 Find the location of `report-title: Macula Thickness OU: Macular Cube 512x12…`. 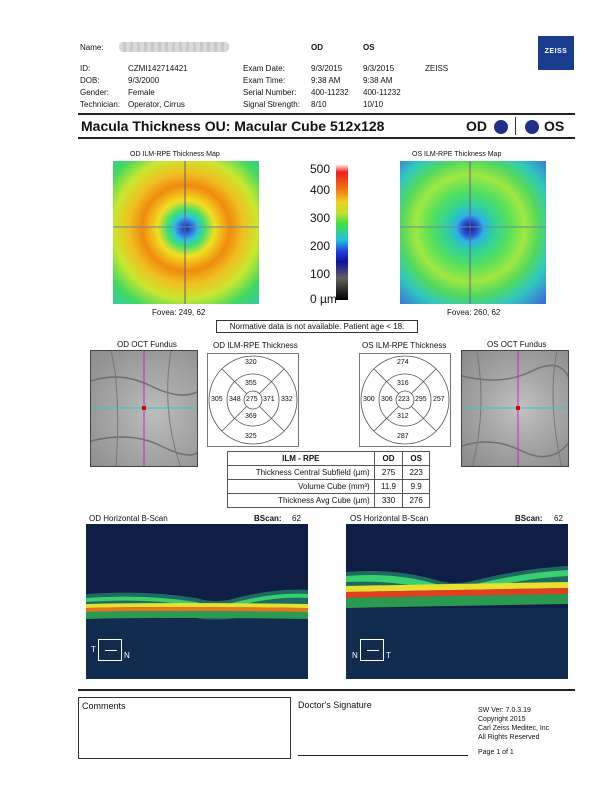

report-title: Macula Thickness OU: Macular Cube 512x12… is located at coordinates (233, 126).